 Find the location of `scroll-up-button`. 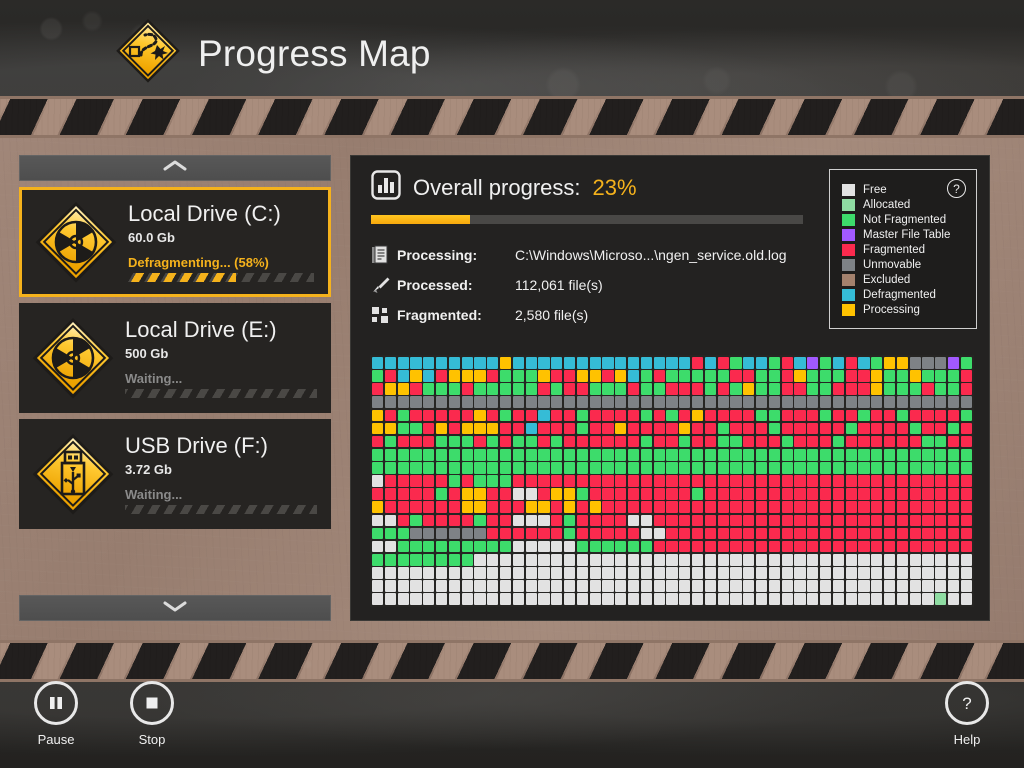

scroll-up-button is located at coordinates (175, 168).